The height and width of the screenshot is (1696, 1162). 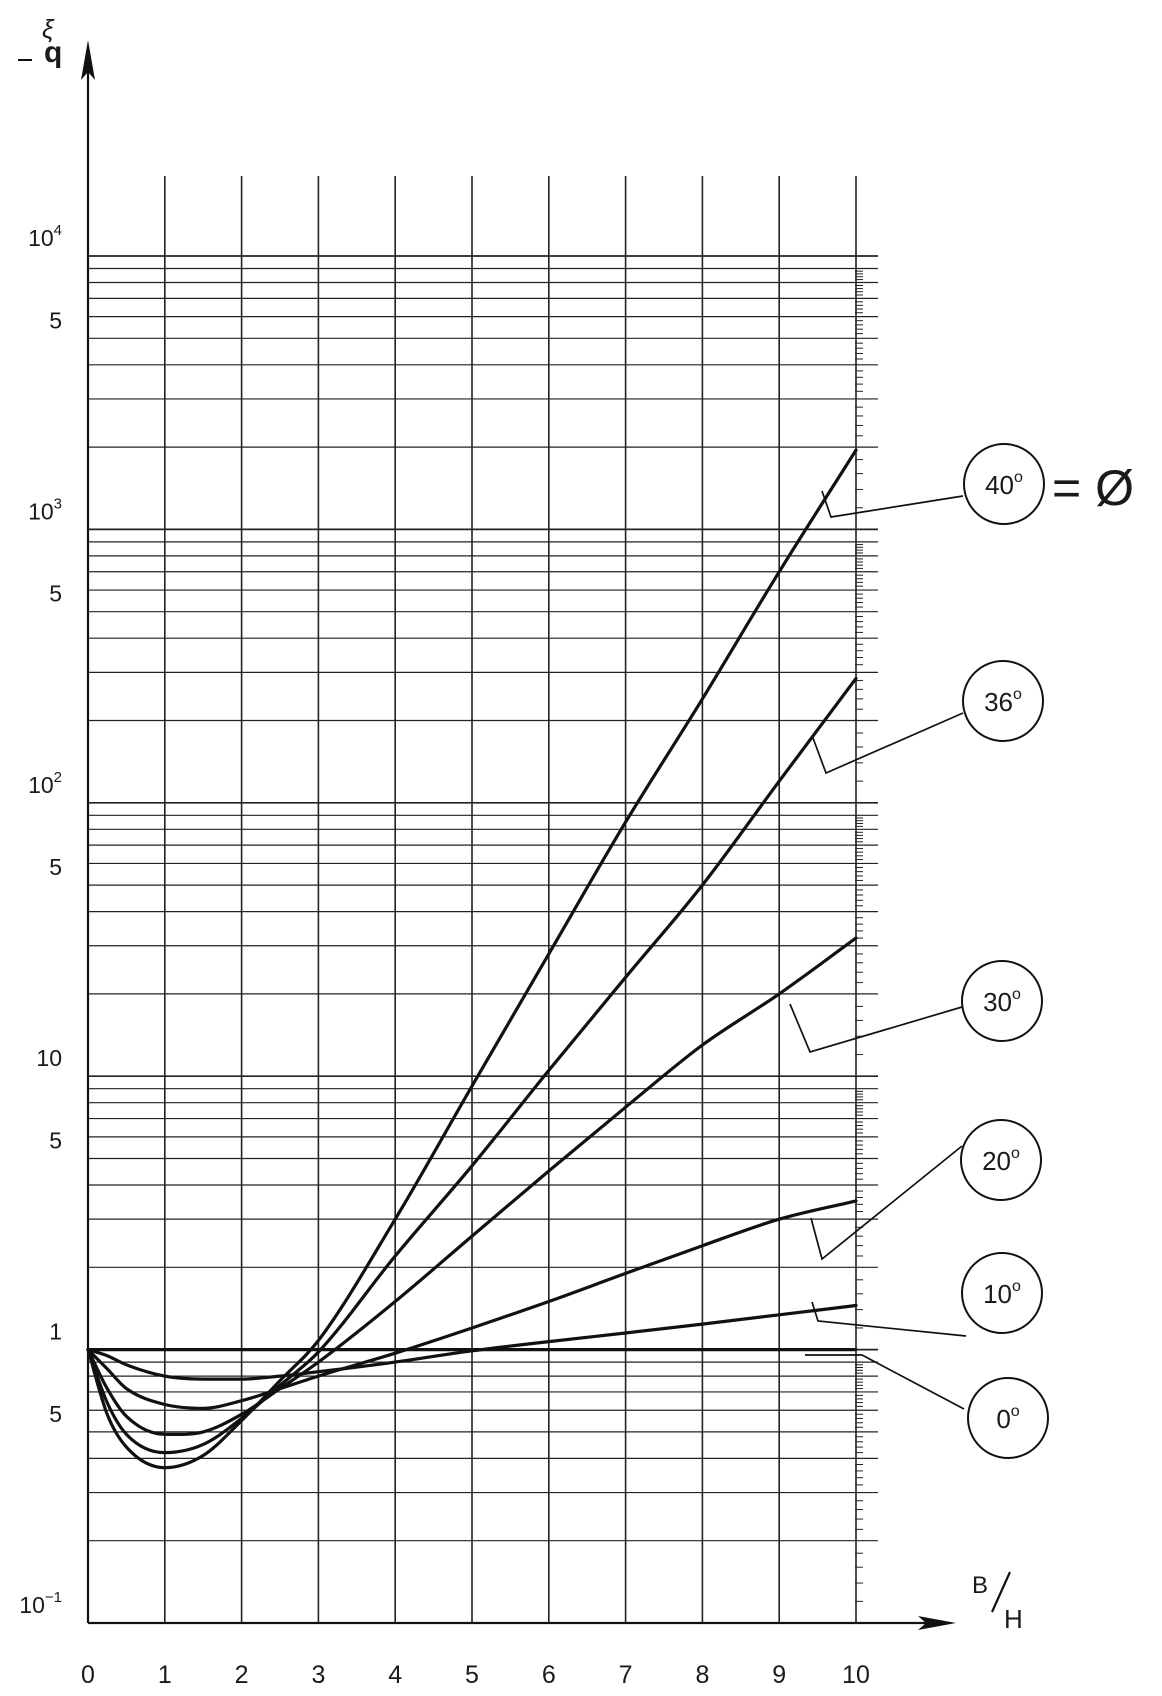 I want to click on x-tick-label-7: 7, so click(x=626, y=1675).